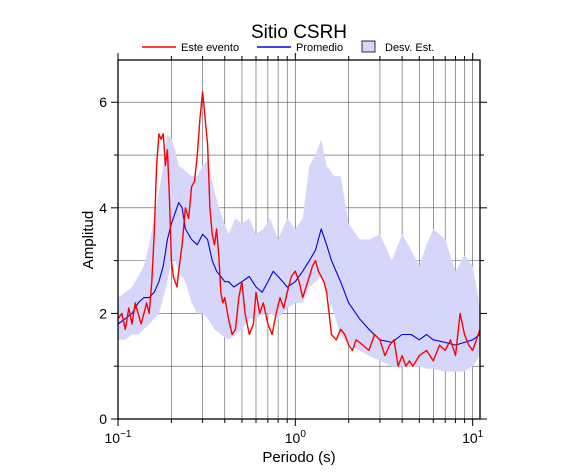  I want to click on legend-label: Desv. Est., so click(409, 48).